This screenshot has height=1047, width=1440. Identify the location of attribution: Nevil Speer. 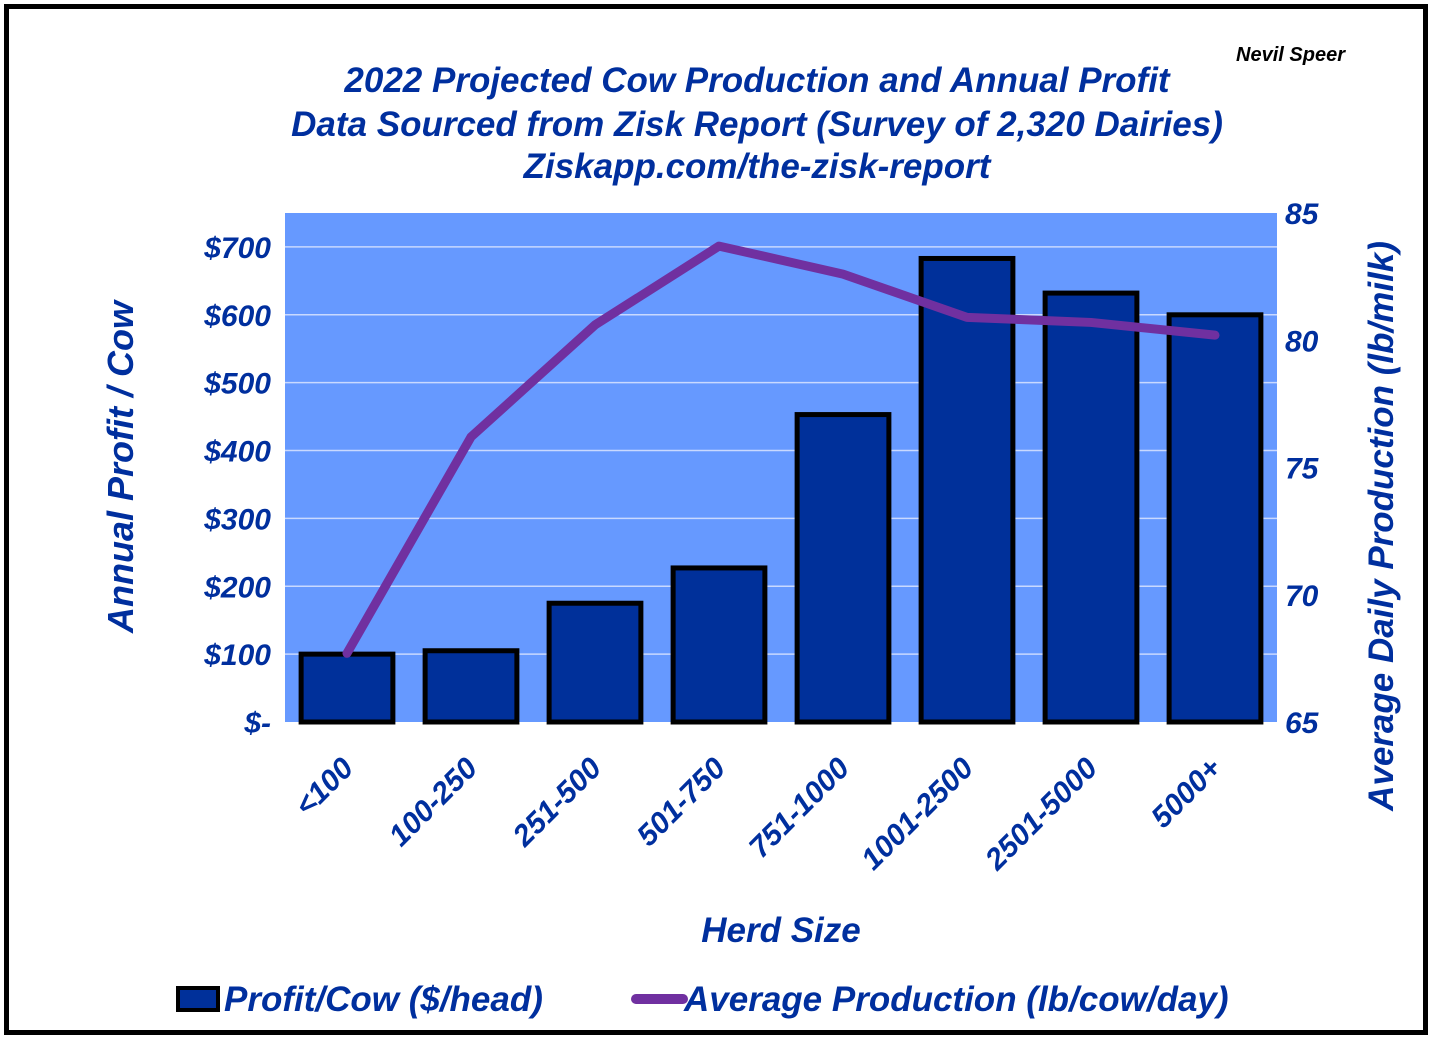
(1291, 55).